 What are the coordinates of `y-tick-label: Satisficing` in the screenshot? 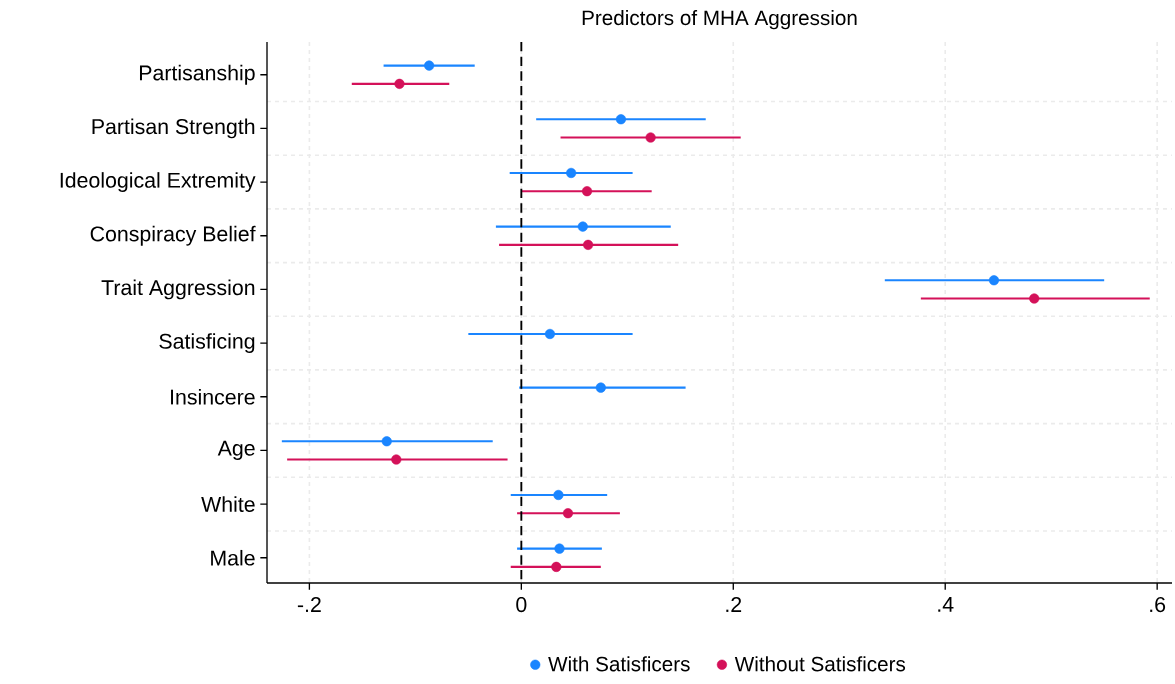 It's located at (207, 343).